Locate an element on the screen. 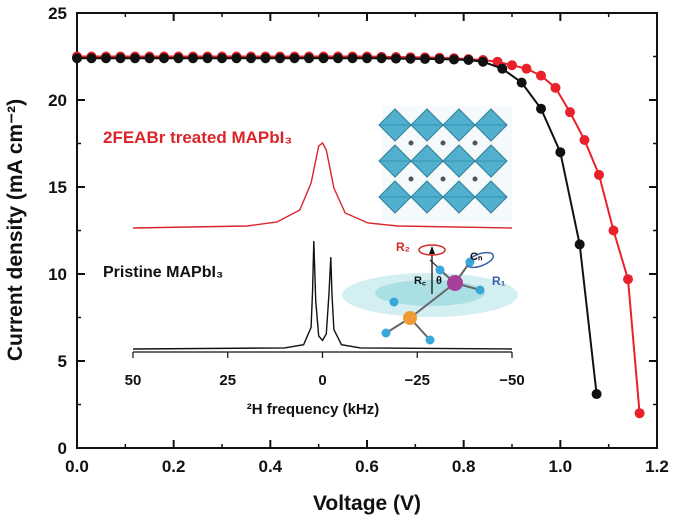 The image size is (685, 522). rc-label: R꜀ is located at coordinates (420, 281).